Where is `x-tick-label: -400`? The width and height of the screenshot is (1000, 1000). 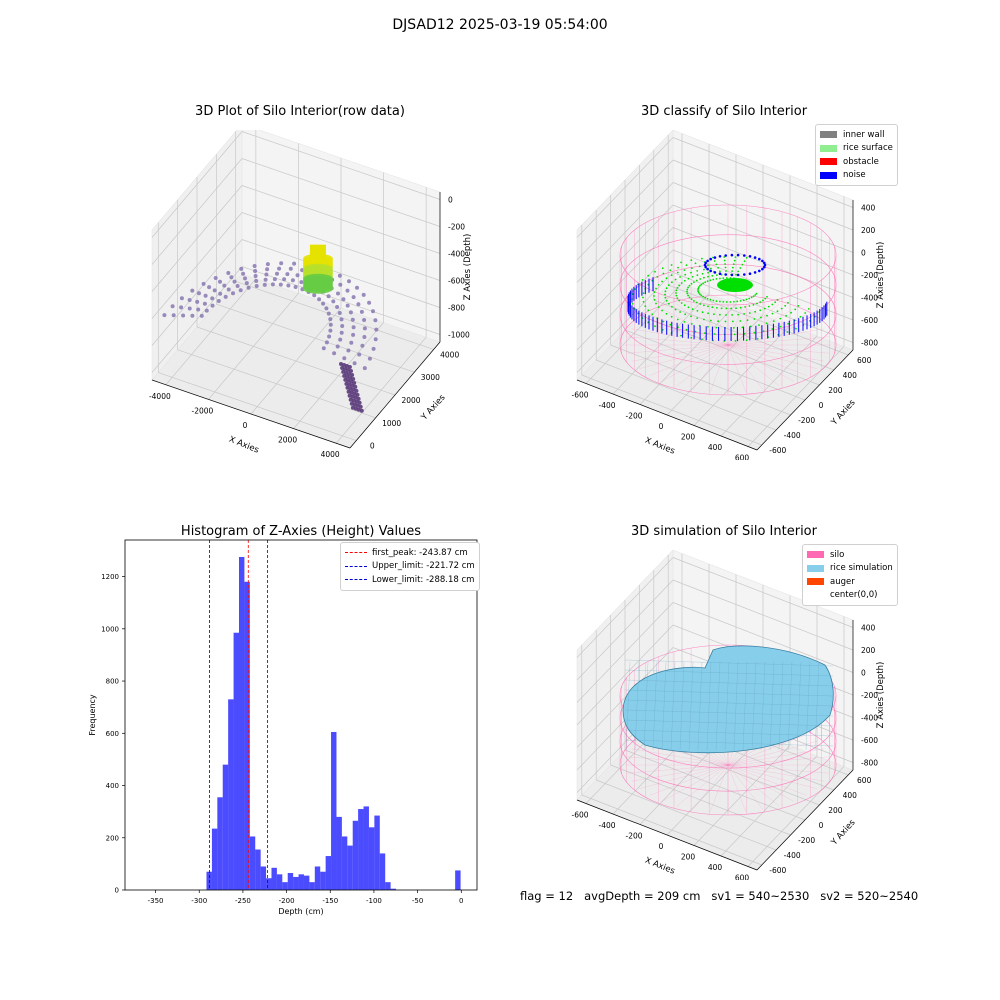 x-tick-label: -400 is located at coordinates (606, 405).